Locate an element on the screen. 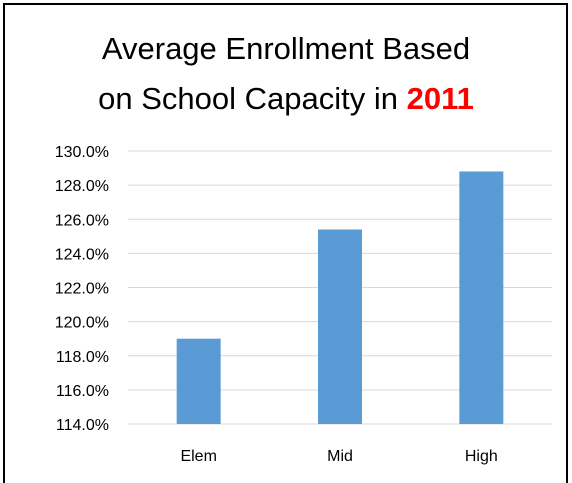 The image size is (572, 483). chart-title-prefix: on School Capacity in is located at coordinates (252, 98).